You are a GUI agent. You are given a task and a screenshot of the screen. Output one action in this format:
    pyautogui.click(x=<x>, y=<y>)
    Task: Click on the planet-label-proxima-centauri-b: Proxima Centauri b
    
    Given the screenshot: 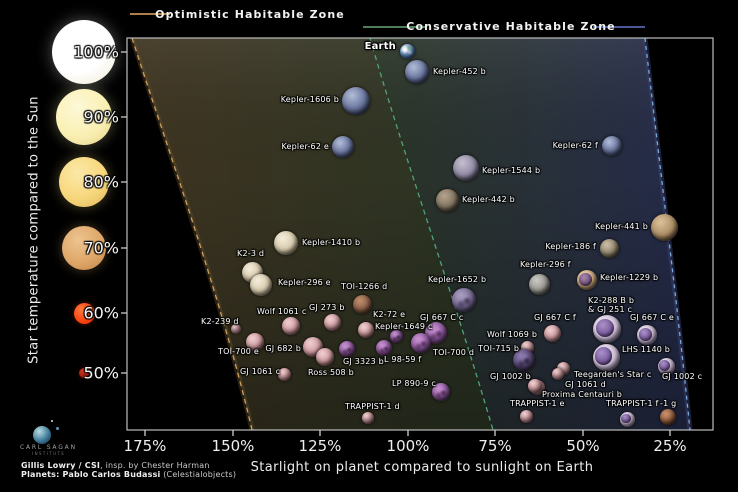 What is the action you would take?
    pyautogui.click(x=582, y=394)
    